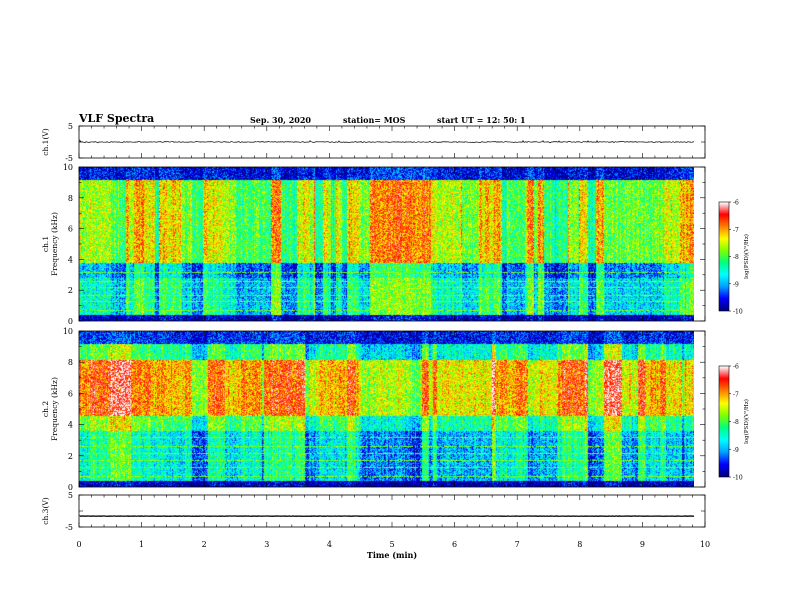 The width and height of the screenshot is (792, 612). What do you see at coordinates (481, 120) in the screenshot?
I see `start-time-label: start UT = 12: 50: 1` at bounding box center [481, 120].